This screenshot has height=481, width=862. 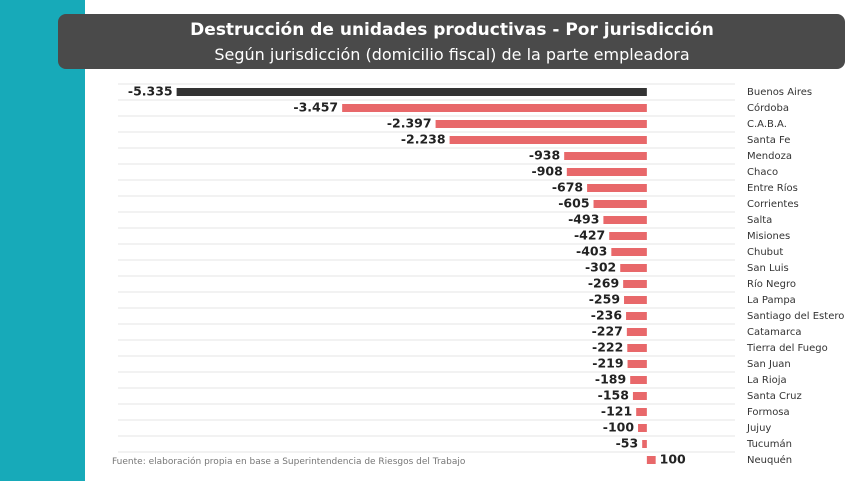 What do you see at coordinates (600, 267) in the screenshot?
I see `value-label: -302` at bounding box center [600, 267].